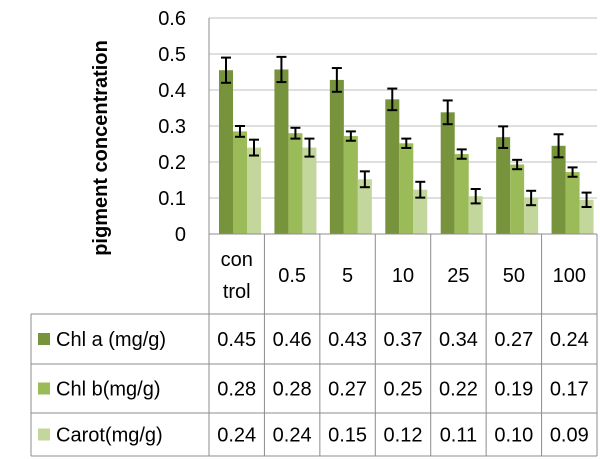 This screenshot has width=600, height=459. What do you see at coordinates (292, 340) in the screenshot?
I see `data-label: 0.46` at bounding box center [292, 340].